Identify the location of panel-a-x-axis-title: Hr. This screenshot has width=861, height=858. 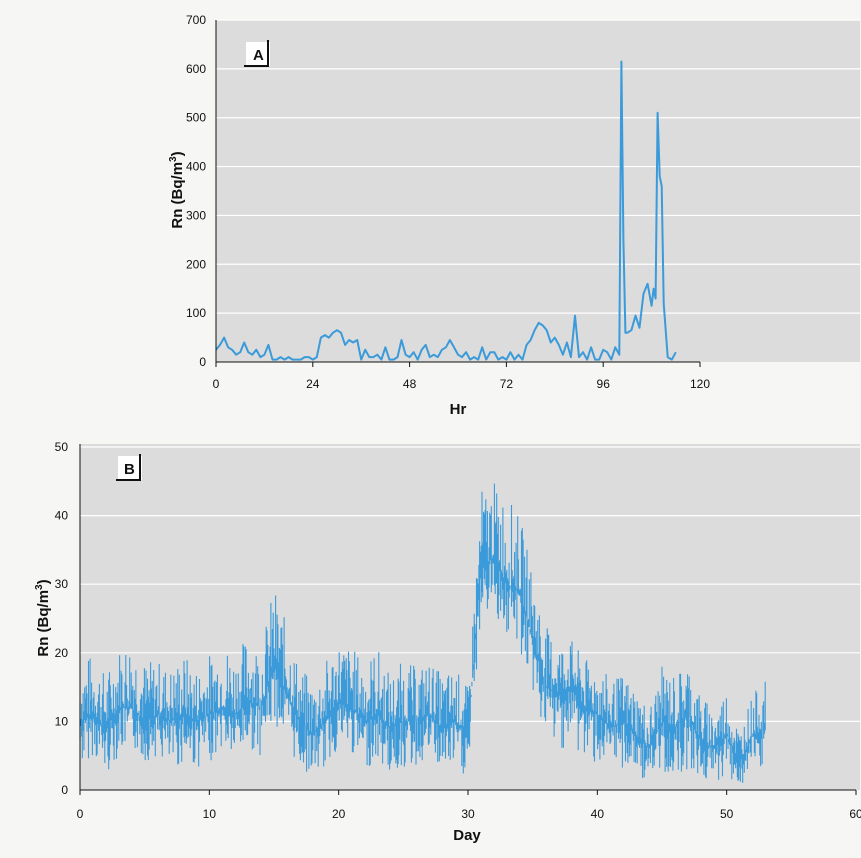
(458, 409).